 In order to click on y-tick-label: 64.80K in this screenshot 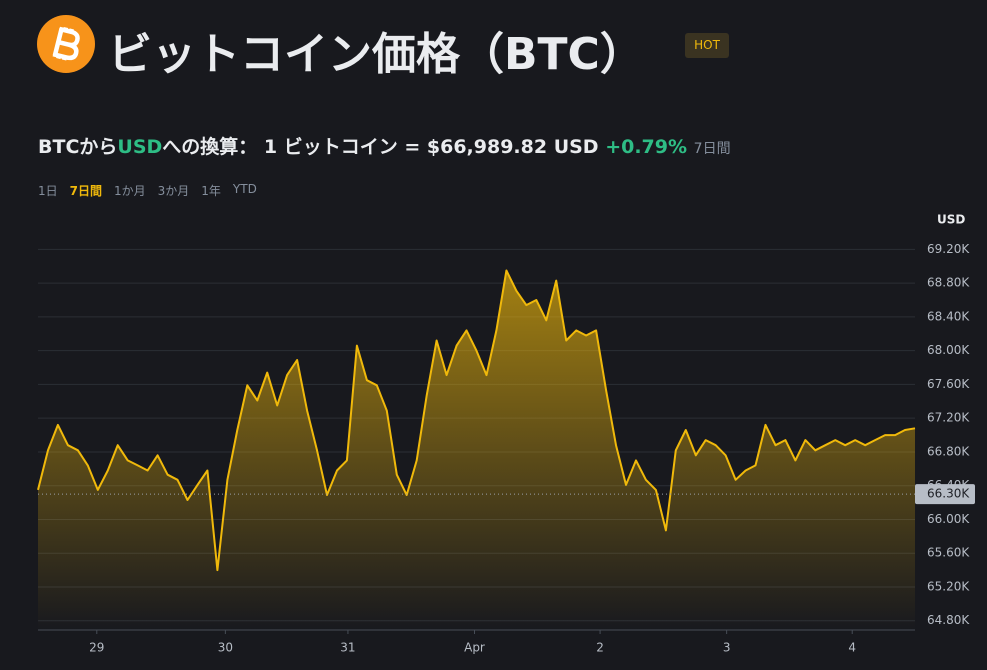, I will do `click(948, 620)`.